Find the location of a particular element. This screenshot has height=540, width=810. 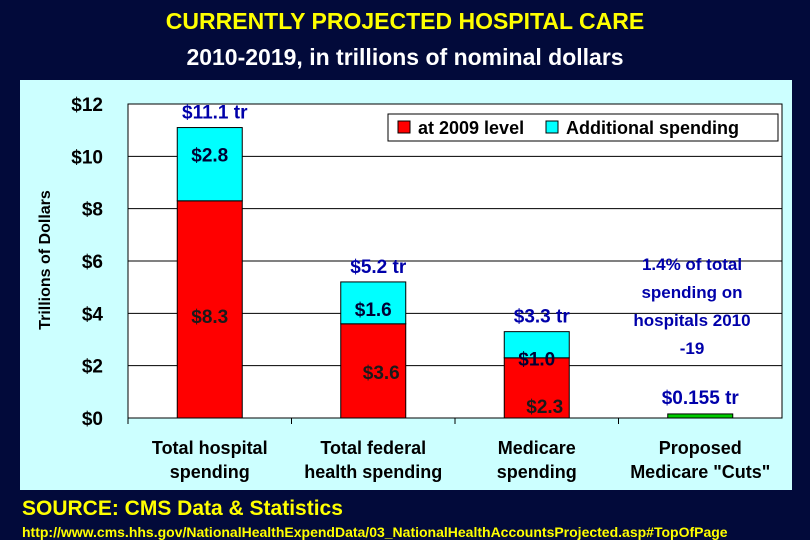

total-label: $0.155 tr is located at coordinates (701, 398).